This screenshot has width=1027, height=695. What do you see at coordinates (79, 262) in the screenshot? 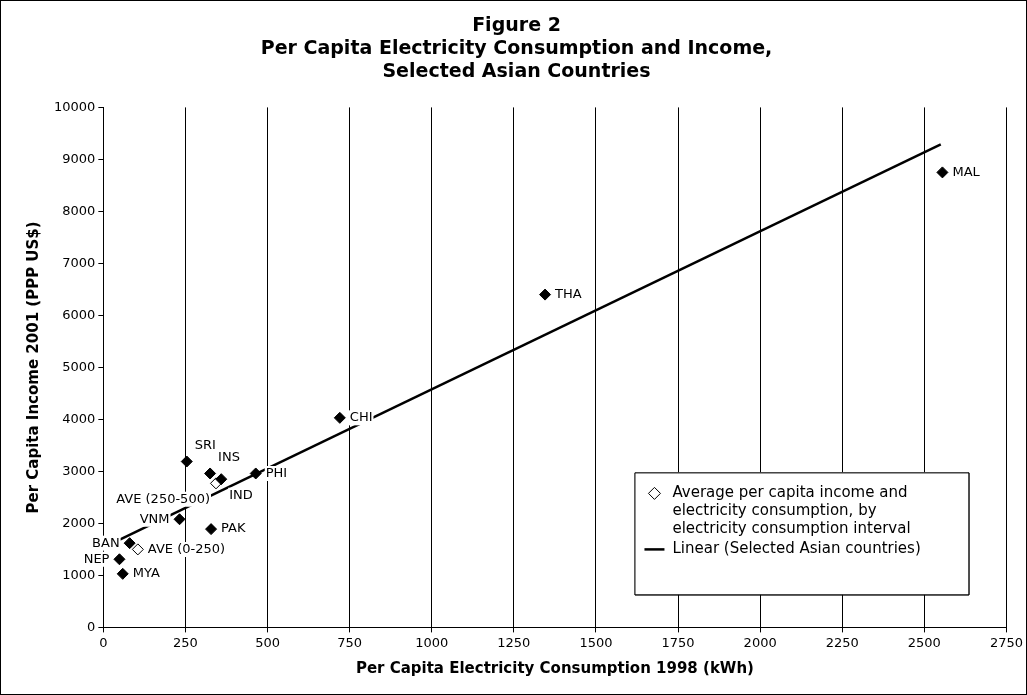
I see `y-tick-label: 7000` at bounding box center [79, 262].